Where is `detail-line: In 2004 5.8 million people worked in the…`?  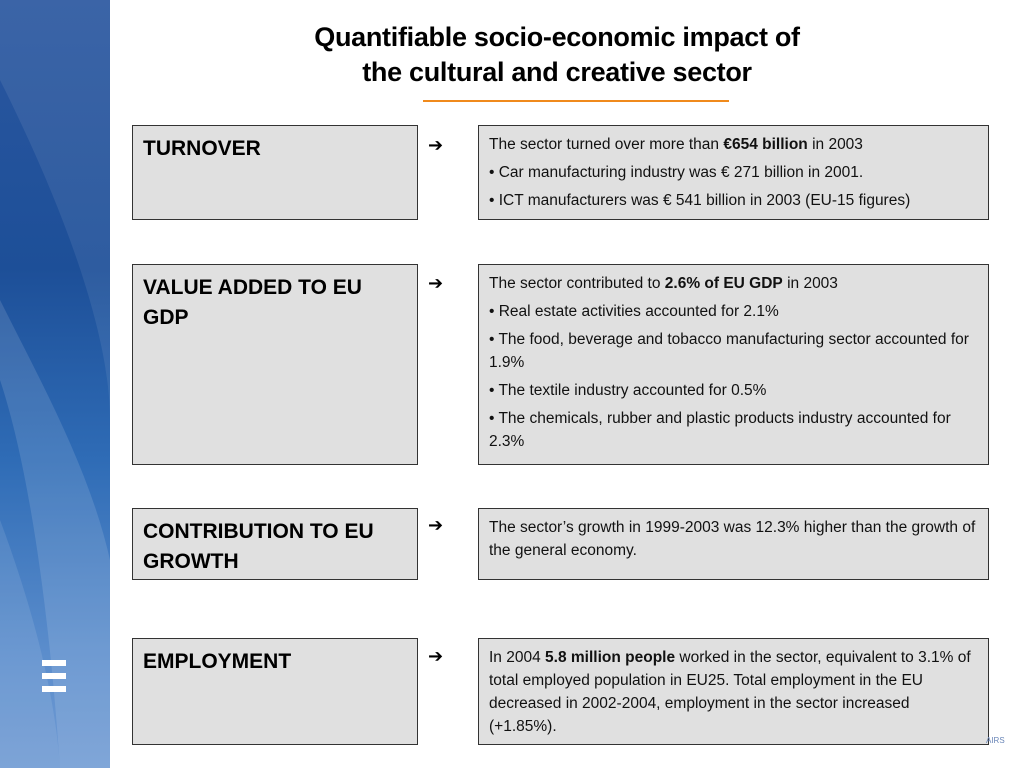
detail-line: In 2004 5.8 million people worked in the… is located at coordinates (730, 692).